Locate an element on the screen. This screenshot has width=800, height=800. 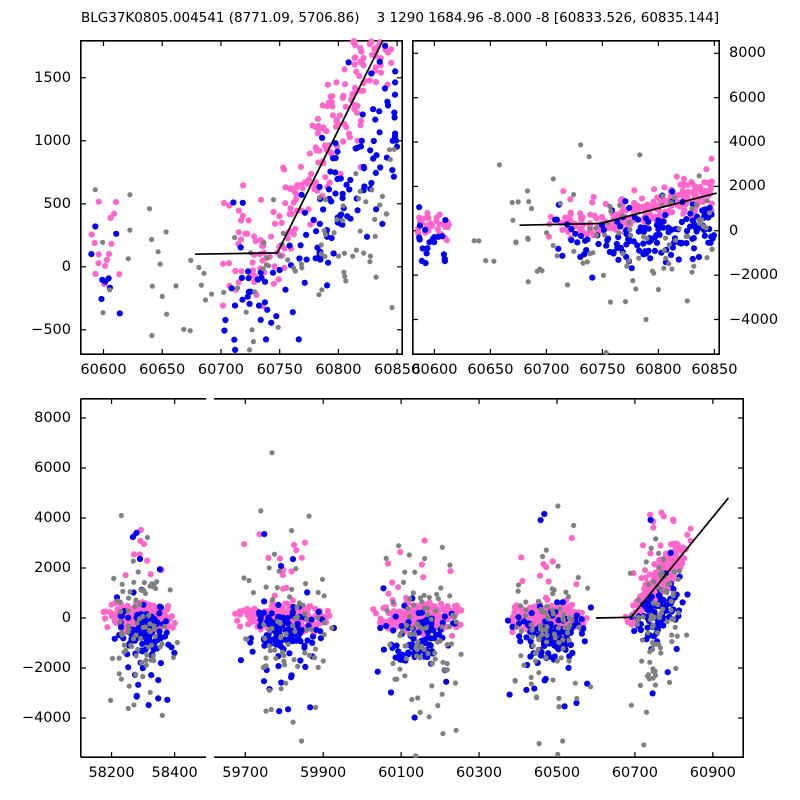
tick-label: 60900 is located at coordinates (712, 773).